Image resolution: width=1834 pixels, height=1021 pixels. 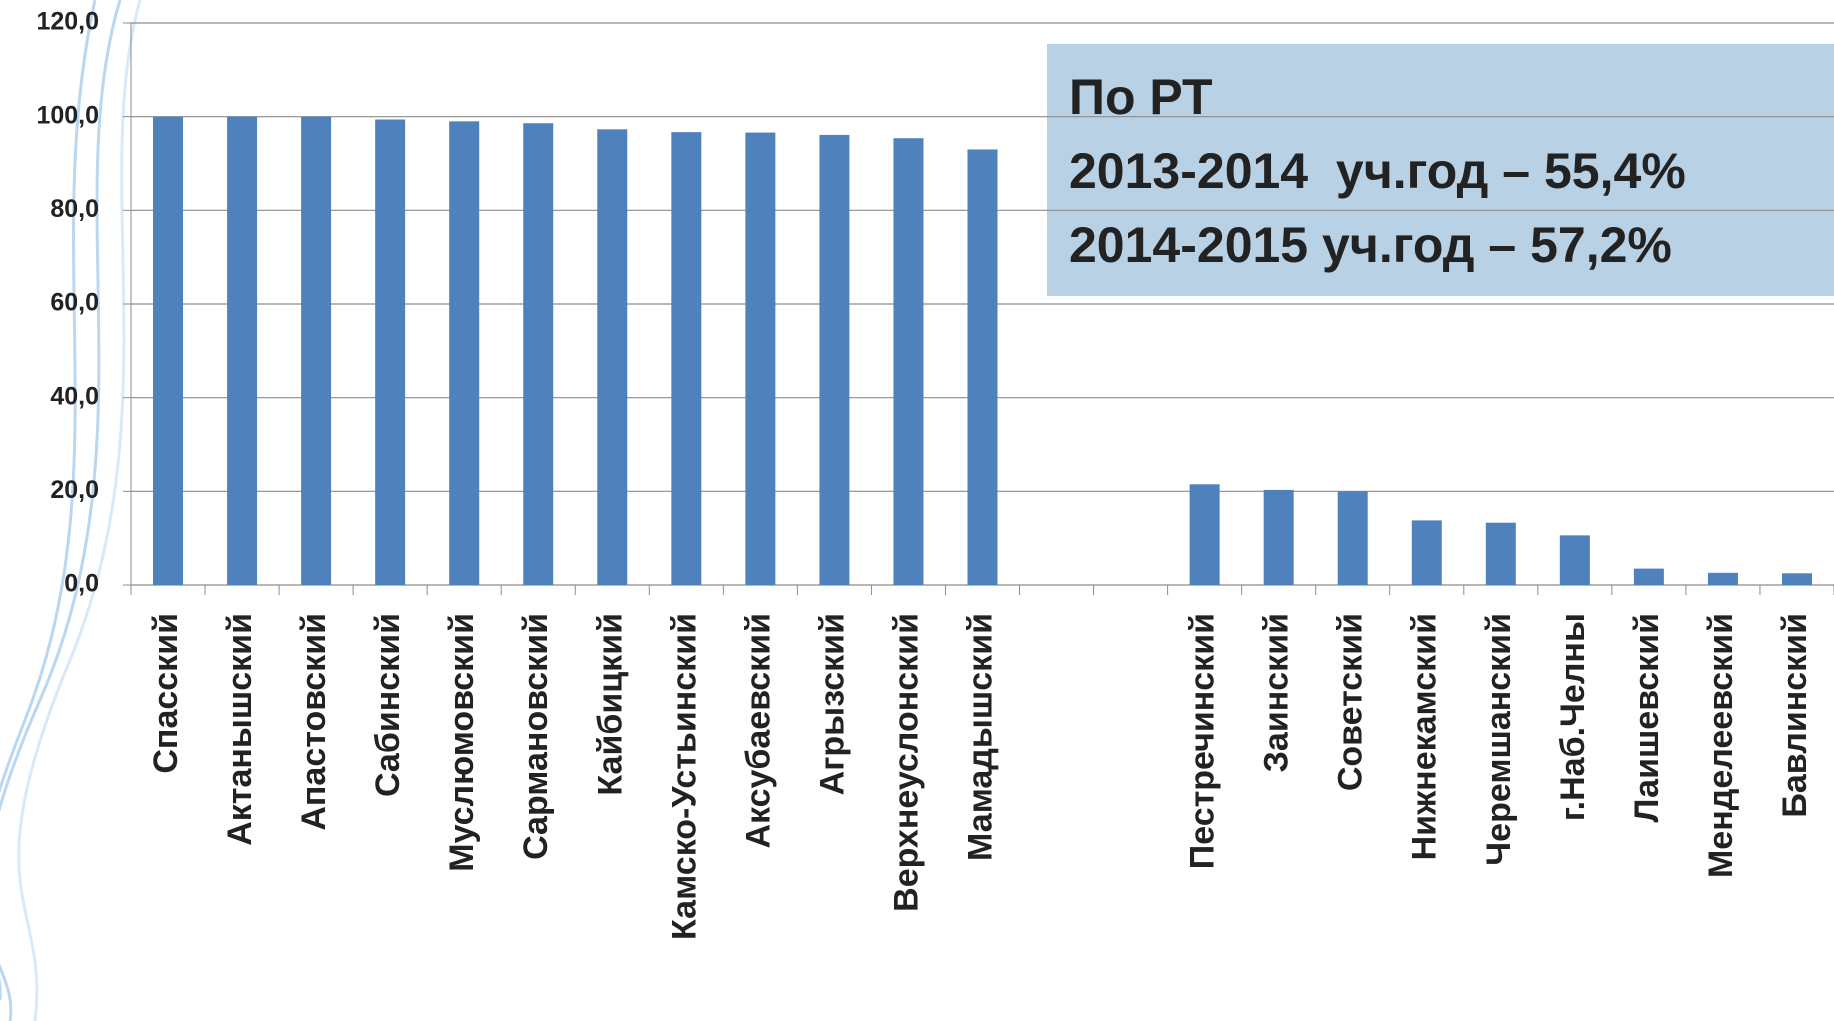 What do you see at coordinates (314, 722) in the screenshot?
I see `x-tick-label: Апастовский` at bounding box center [314, 722].